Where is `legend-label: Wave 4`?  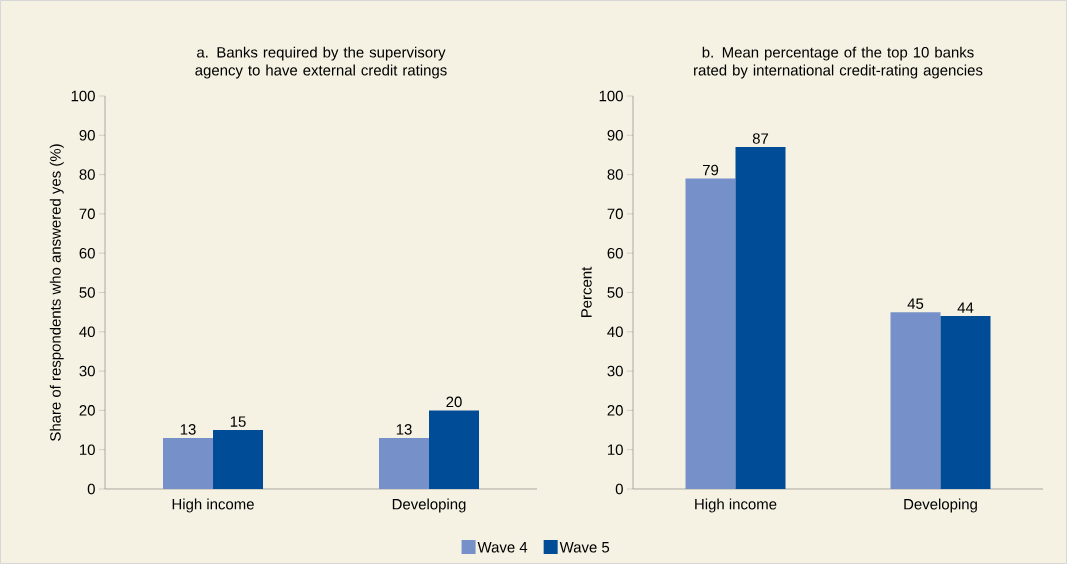 legend-label: Wave 4 is located at coordinates (502, 547).